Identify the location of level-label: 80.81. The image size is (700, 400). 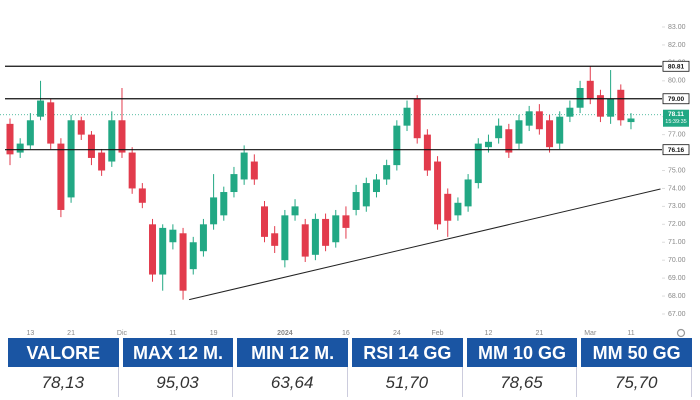
(676, 67).